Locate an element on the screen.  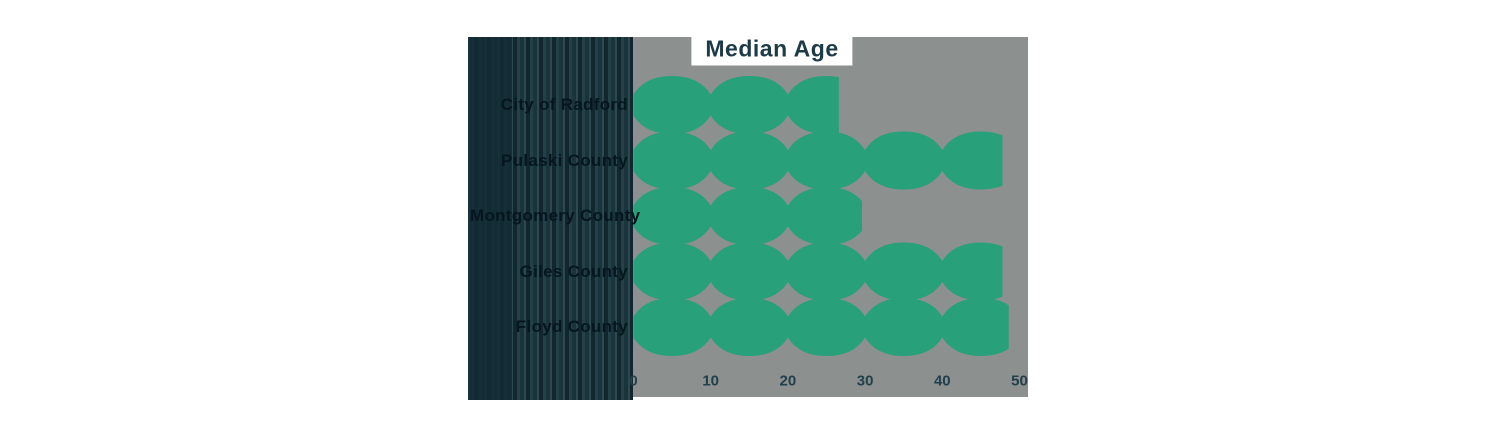
y-axis-smear-strip is located at coordinates (491, 218).